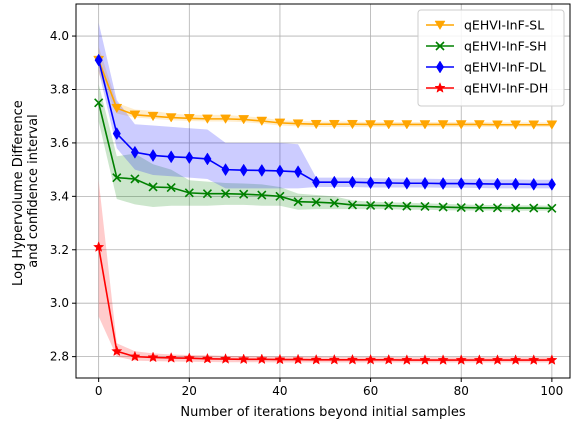  What do you see at coordinates (440, 67) in the screenshot?
I see `legend-marker-qehvi-inf-dl` at bounding box center [440, 67].